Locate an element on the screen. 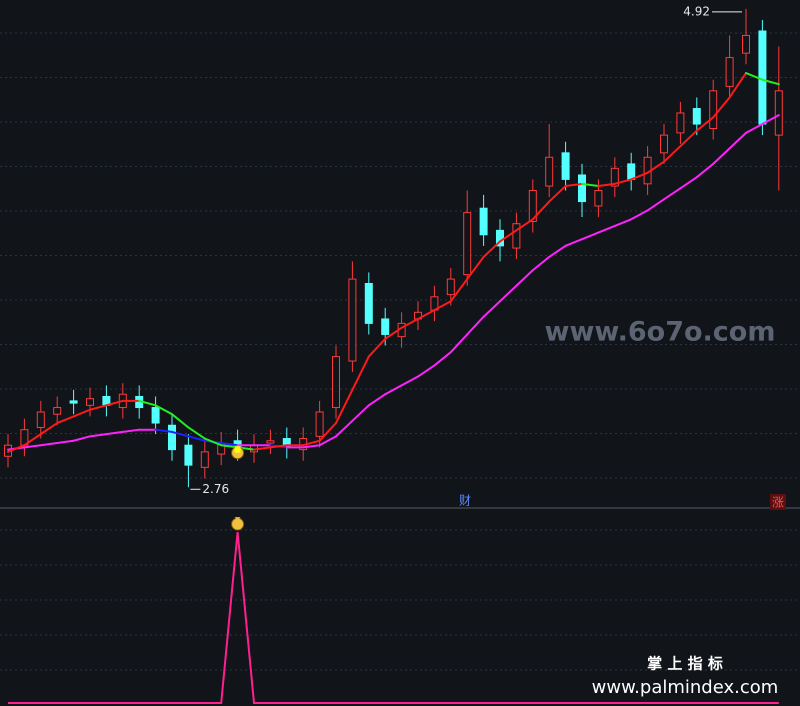  low-label: 2.76 is located at coordinates (215, 489).